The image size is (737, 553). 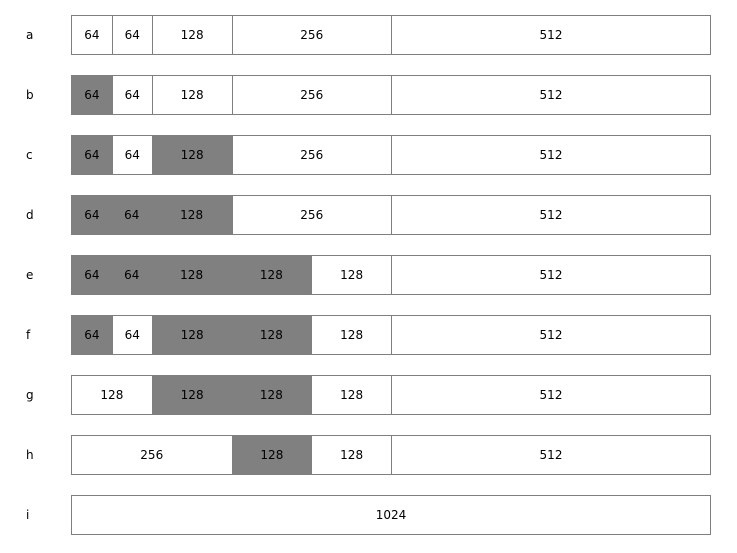 What do you see at coordinates (30, 215) in the screenshot?
I see `row-label: d` at bounding box center [30, 215].